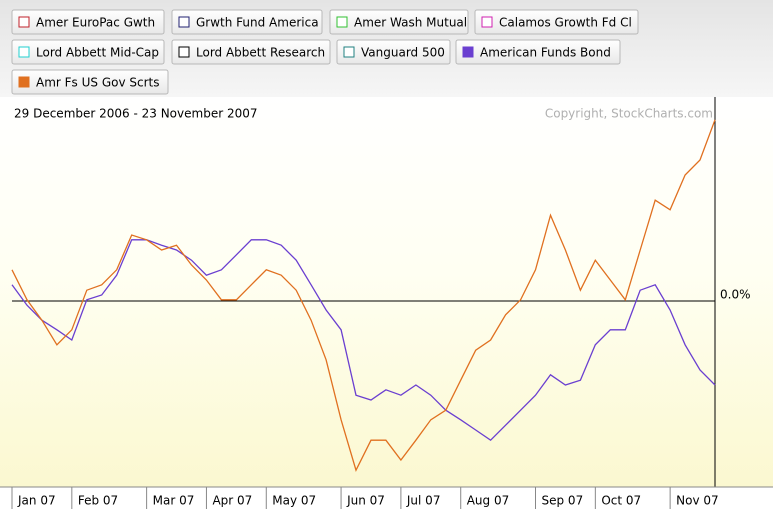 The image size is (773, 521). I want to click on legend-button: Amr Fs US Gov Scrts, so click(90, 82).